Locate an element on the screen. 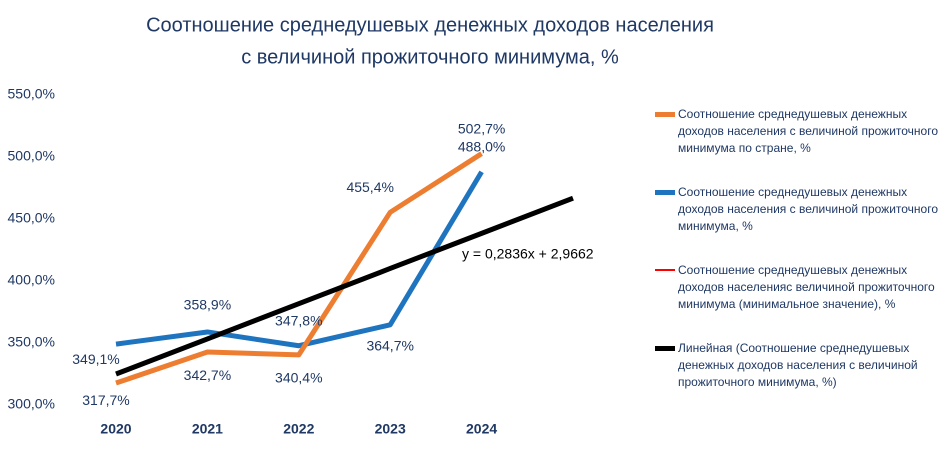 The width and height of the screenshot is (952, 449). x-tick-label: 2023 is located at coordinates (390, 429).